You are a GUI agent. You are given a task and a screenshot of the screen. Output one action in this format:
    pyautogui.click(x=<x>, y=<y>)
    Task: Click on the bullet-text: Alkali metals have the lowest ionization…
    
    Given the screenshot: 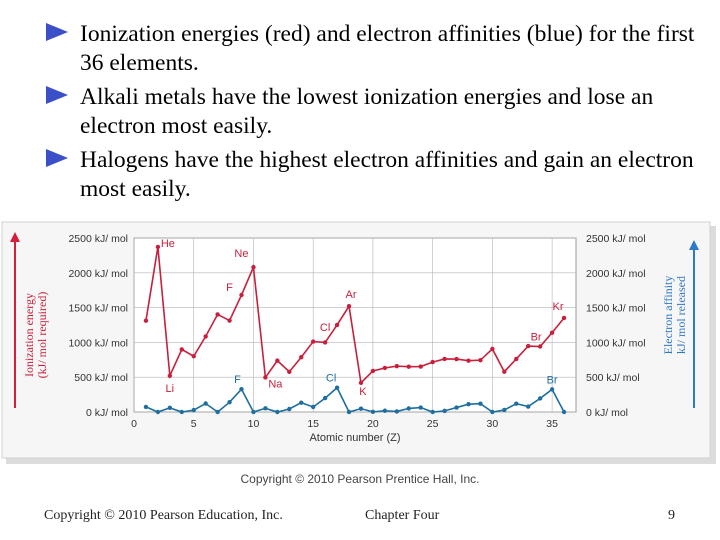 What is the action you would take?
    pyautogui.click(x=367, y=111)
    